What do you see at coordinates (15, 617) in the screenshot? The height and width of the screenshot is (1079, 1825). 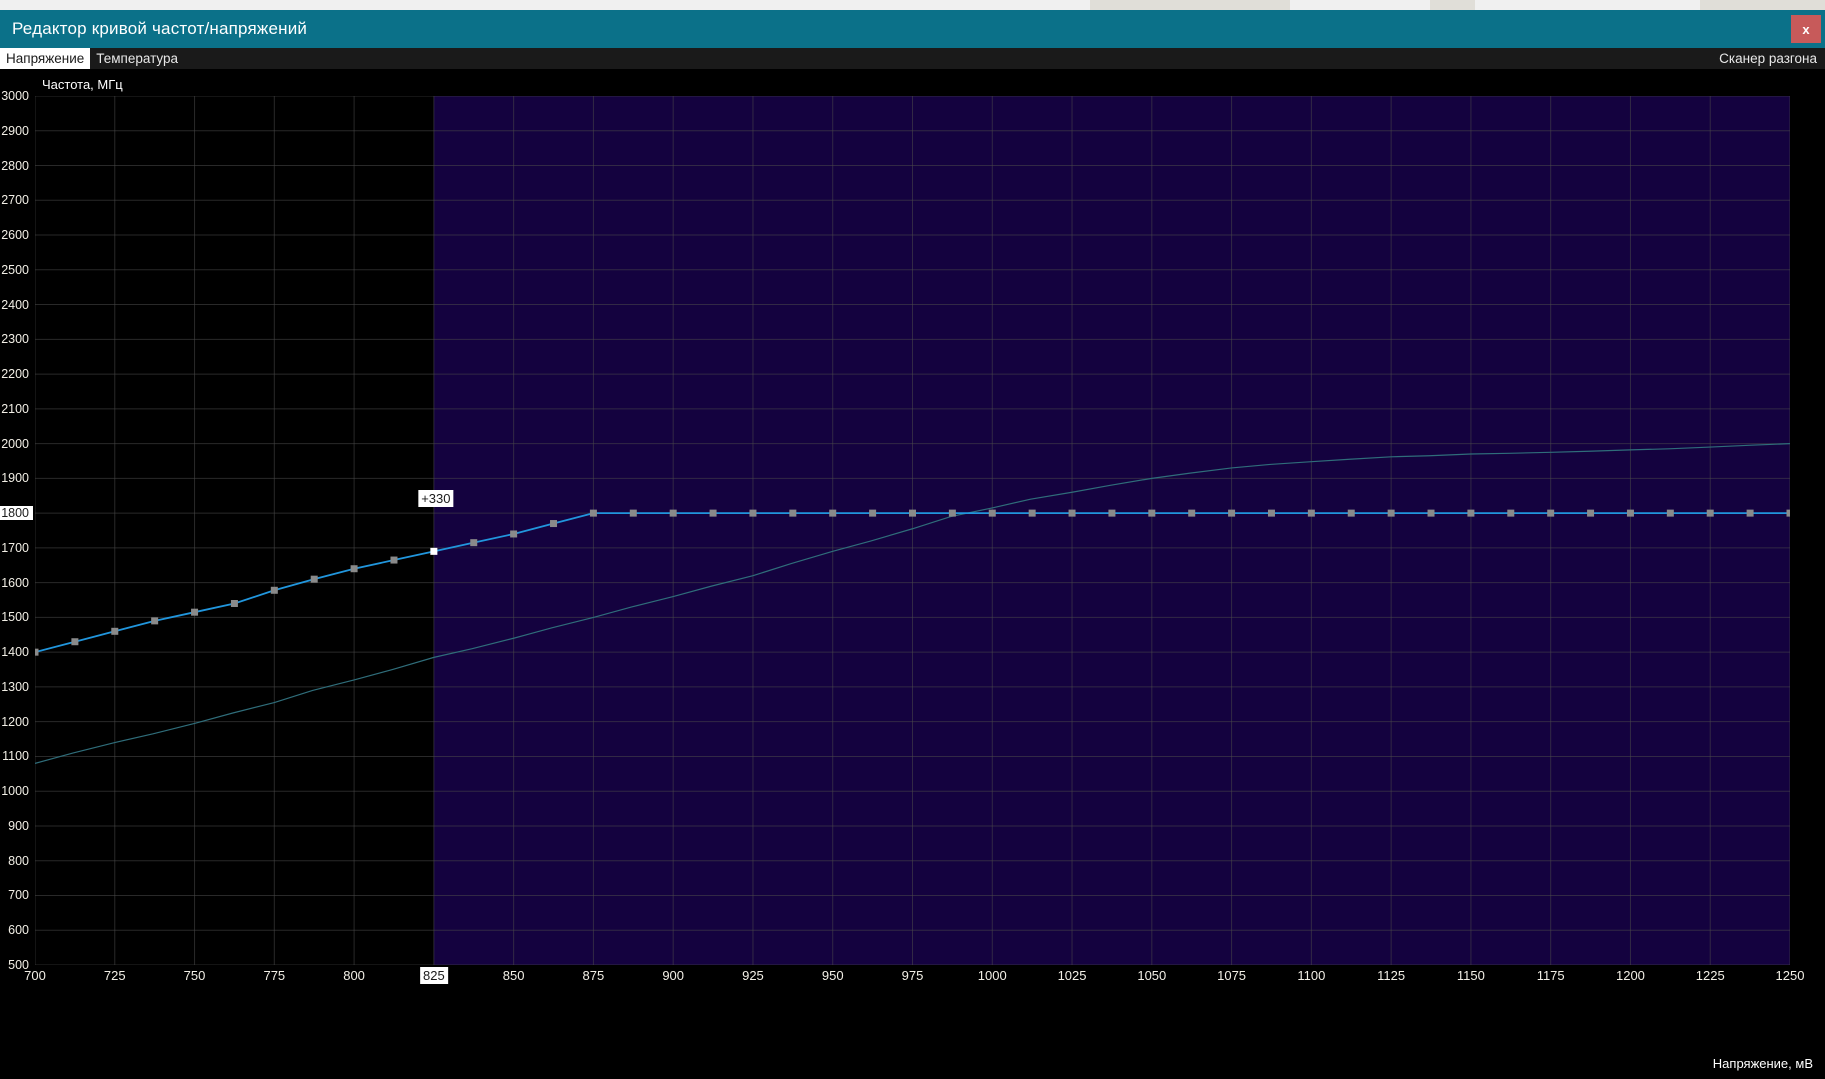 I see `y-axis-tick: 1500` at bounding box center [15, 617].